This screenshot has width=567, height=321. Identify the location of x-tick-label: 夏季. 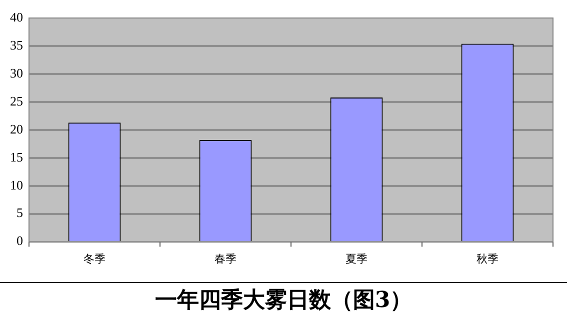
(357, 259).